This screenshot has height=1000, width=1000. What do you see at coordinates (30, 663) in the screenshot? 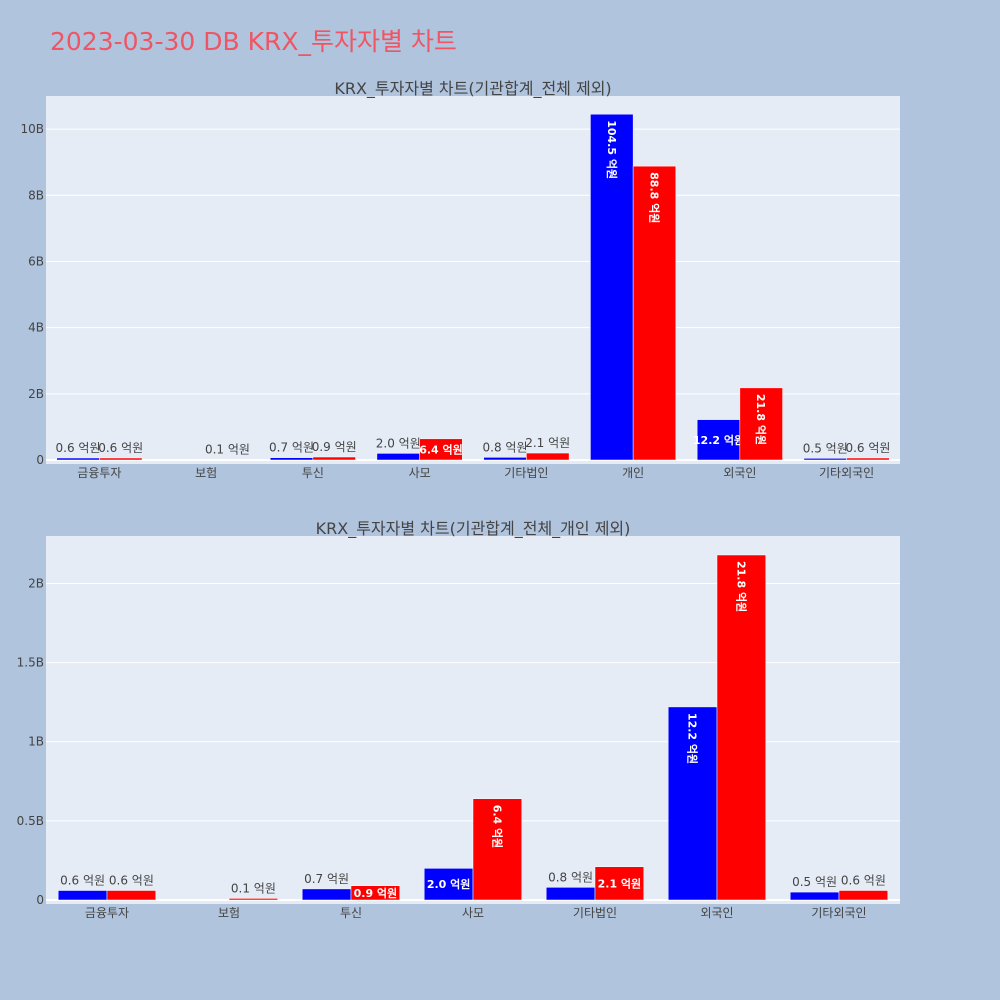
I see `y-tick-label: 1.5B` at bounding box center [30, 663].